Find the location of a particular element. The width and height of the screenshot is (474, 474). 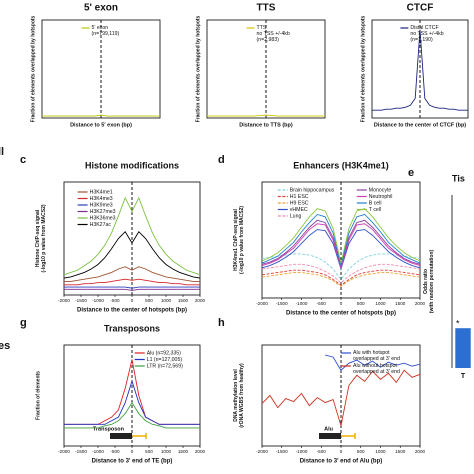

legend-label: Distal CTCF no TSS +/-4kb (n=7,190) is located at coordinates (426, 34).